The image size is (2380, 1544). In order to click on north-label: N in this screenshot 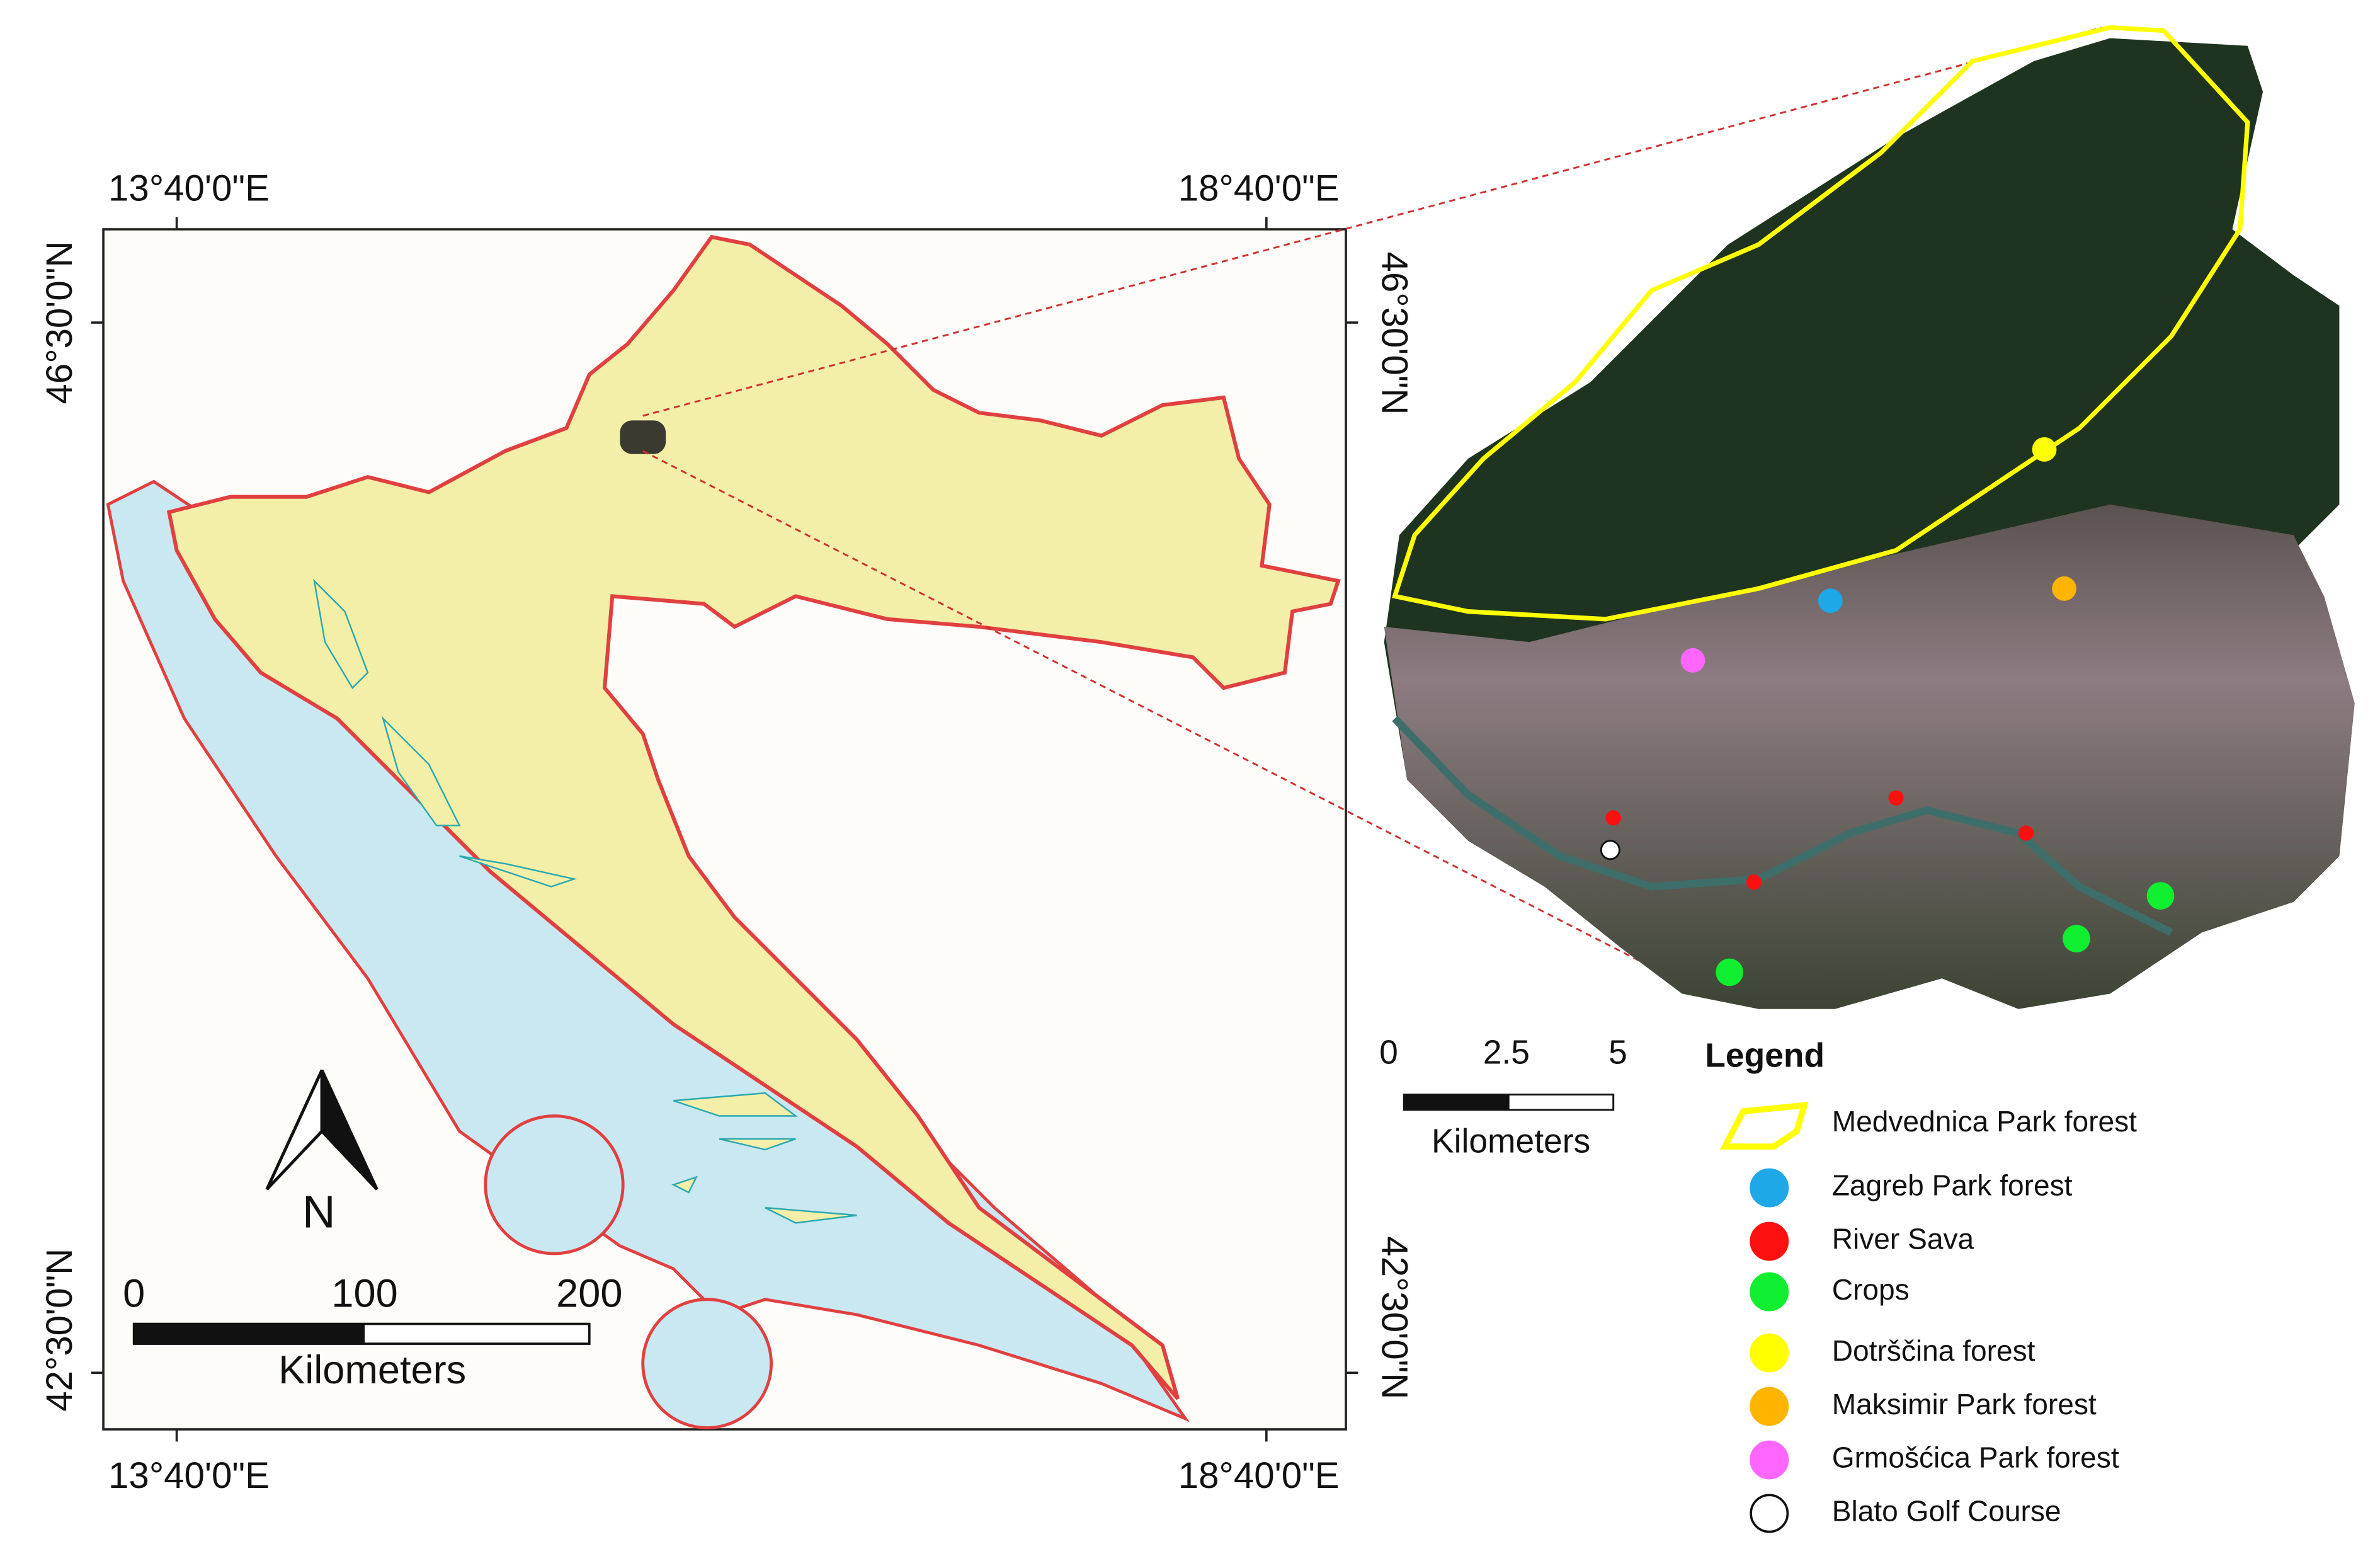, I will do `click(319, 1212)`.